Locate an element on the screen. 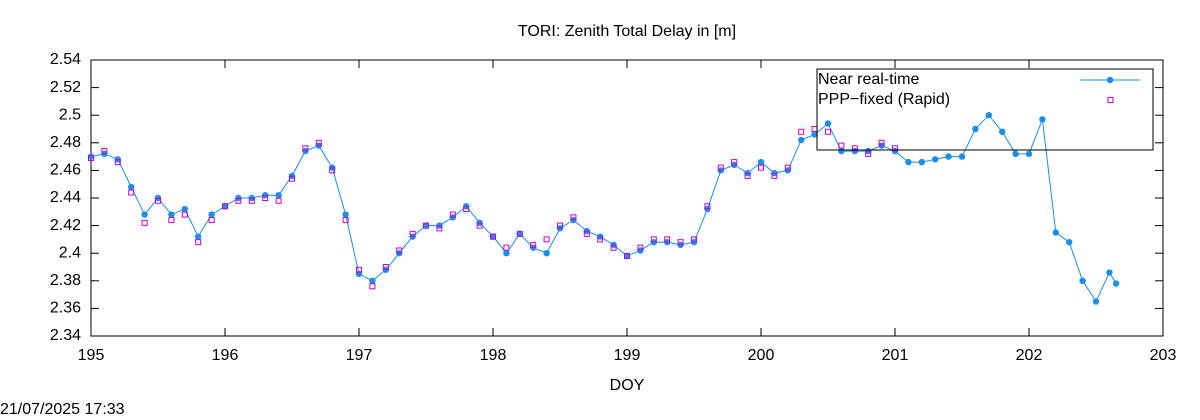  chart-title: TORI: Zenith Total Delay in [m] is located at coordinates (627, 31).